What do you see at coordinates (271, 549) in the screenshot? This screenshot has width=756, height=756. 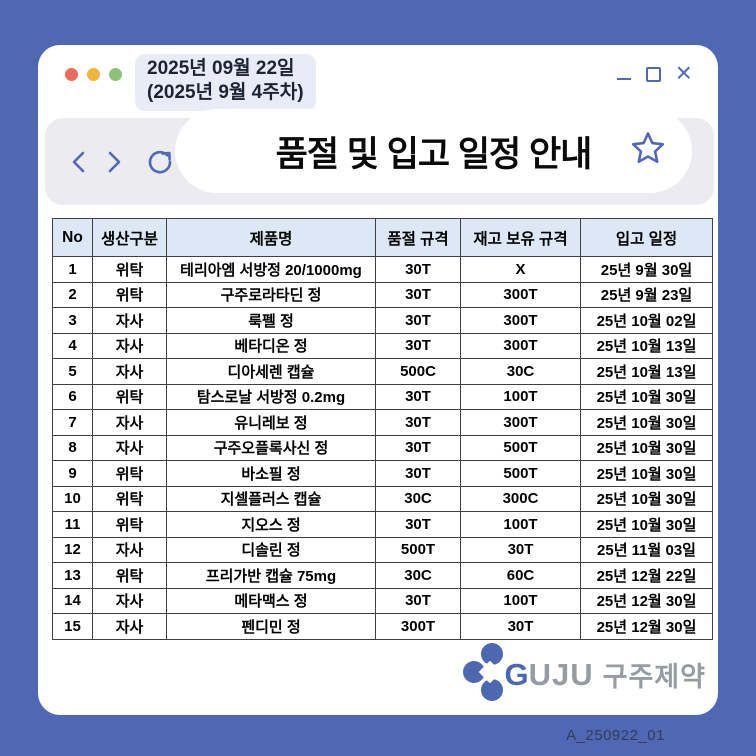 I see `table-cell: 디솔린 정` at bounding box center [271, 549].